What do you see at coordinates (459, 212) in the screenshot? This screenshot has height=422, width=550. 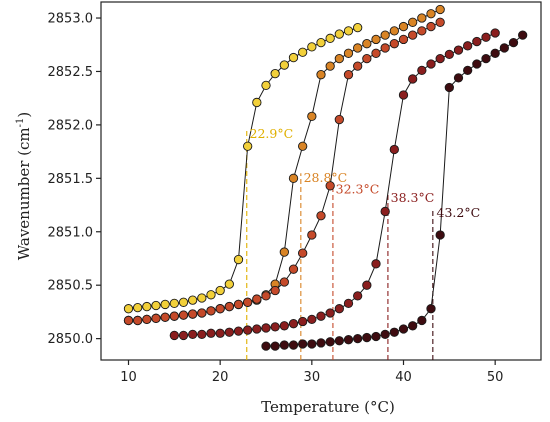 I see `transition-label: 43.2°C` at bounding box center [459, 212].